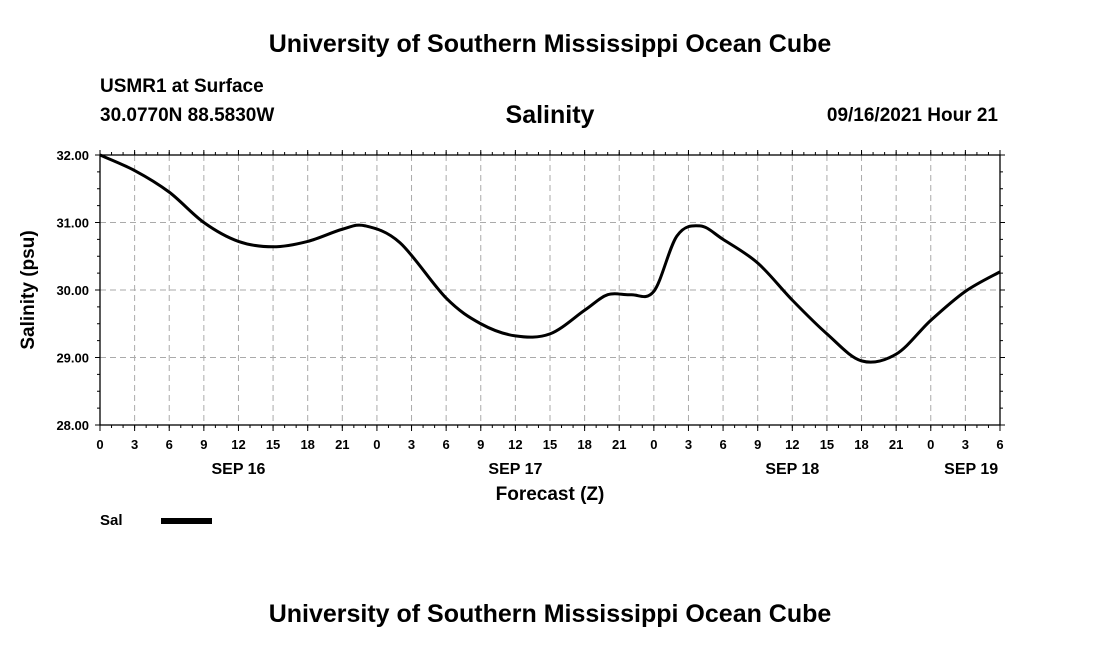  Describe the element at coordinates (971, 469) in the screenshot. I see `day-label: SEP 19` at that location.